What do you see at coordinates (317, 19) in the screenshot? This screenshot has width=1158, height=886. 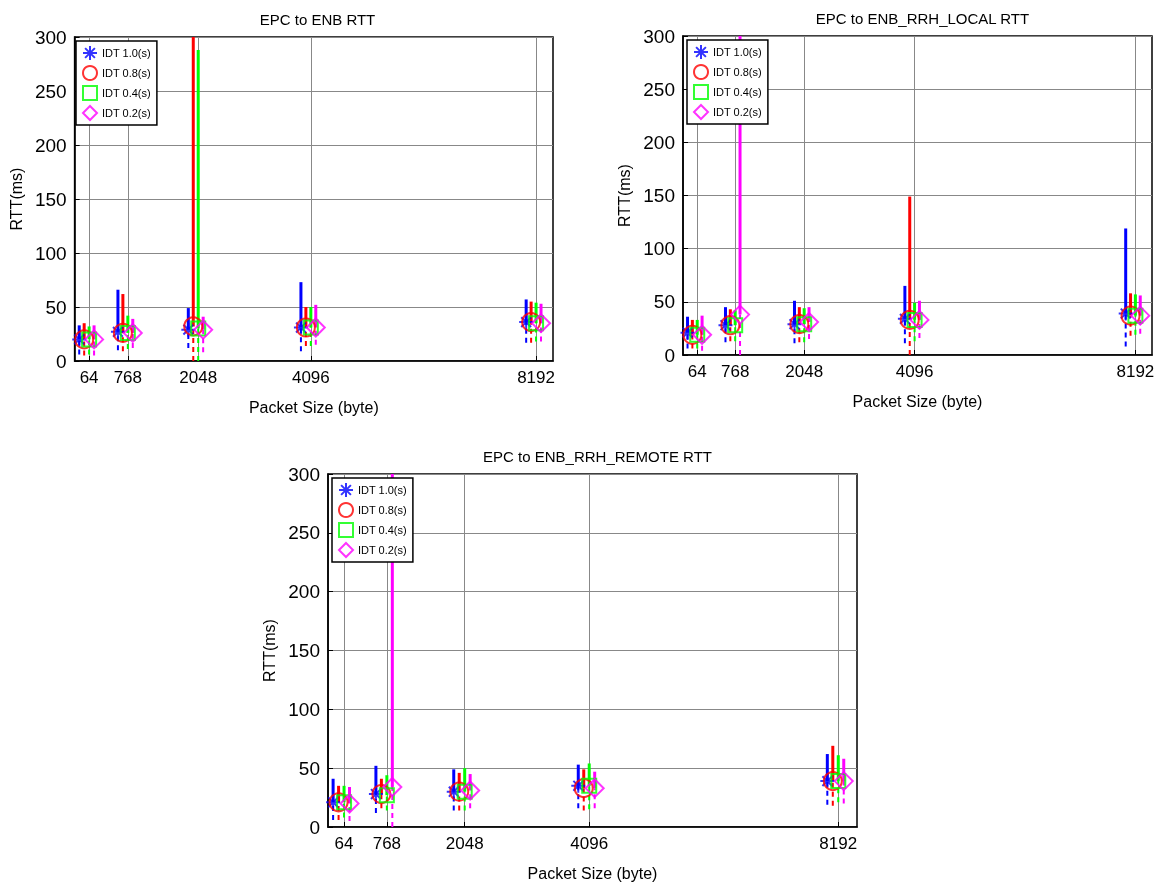 I see `chart-title: EPC to ENB RTT` at bounding box center [317, 19].